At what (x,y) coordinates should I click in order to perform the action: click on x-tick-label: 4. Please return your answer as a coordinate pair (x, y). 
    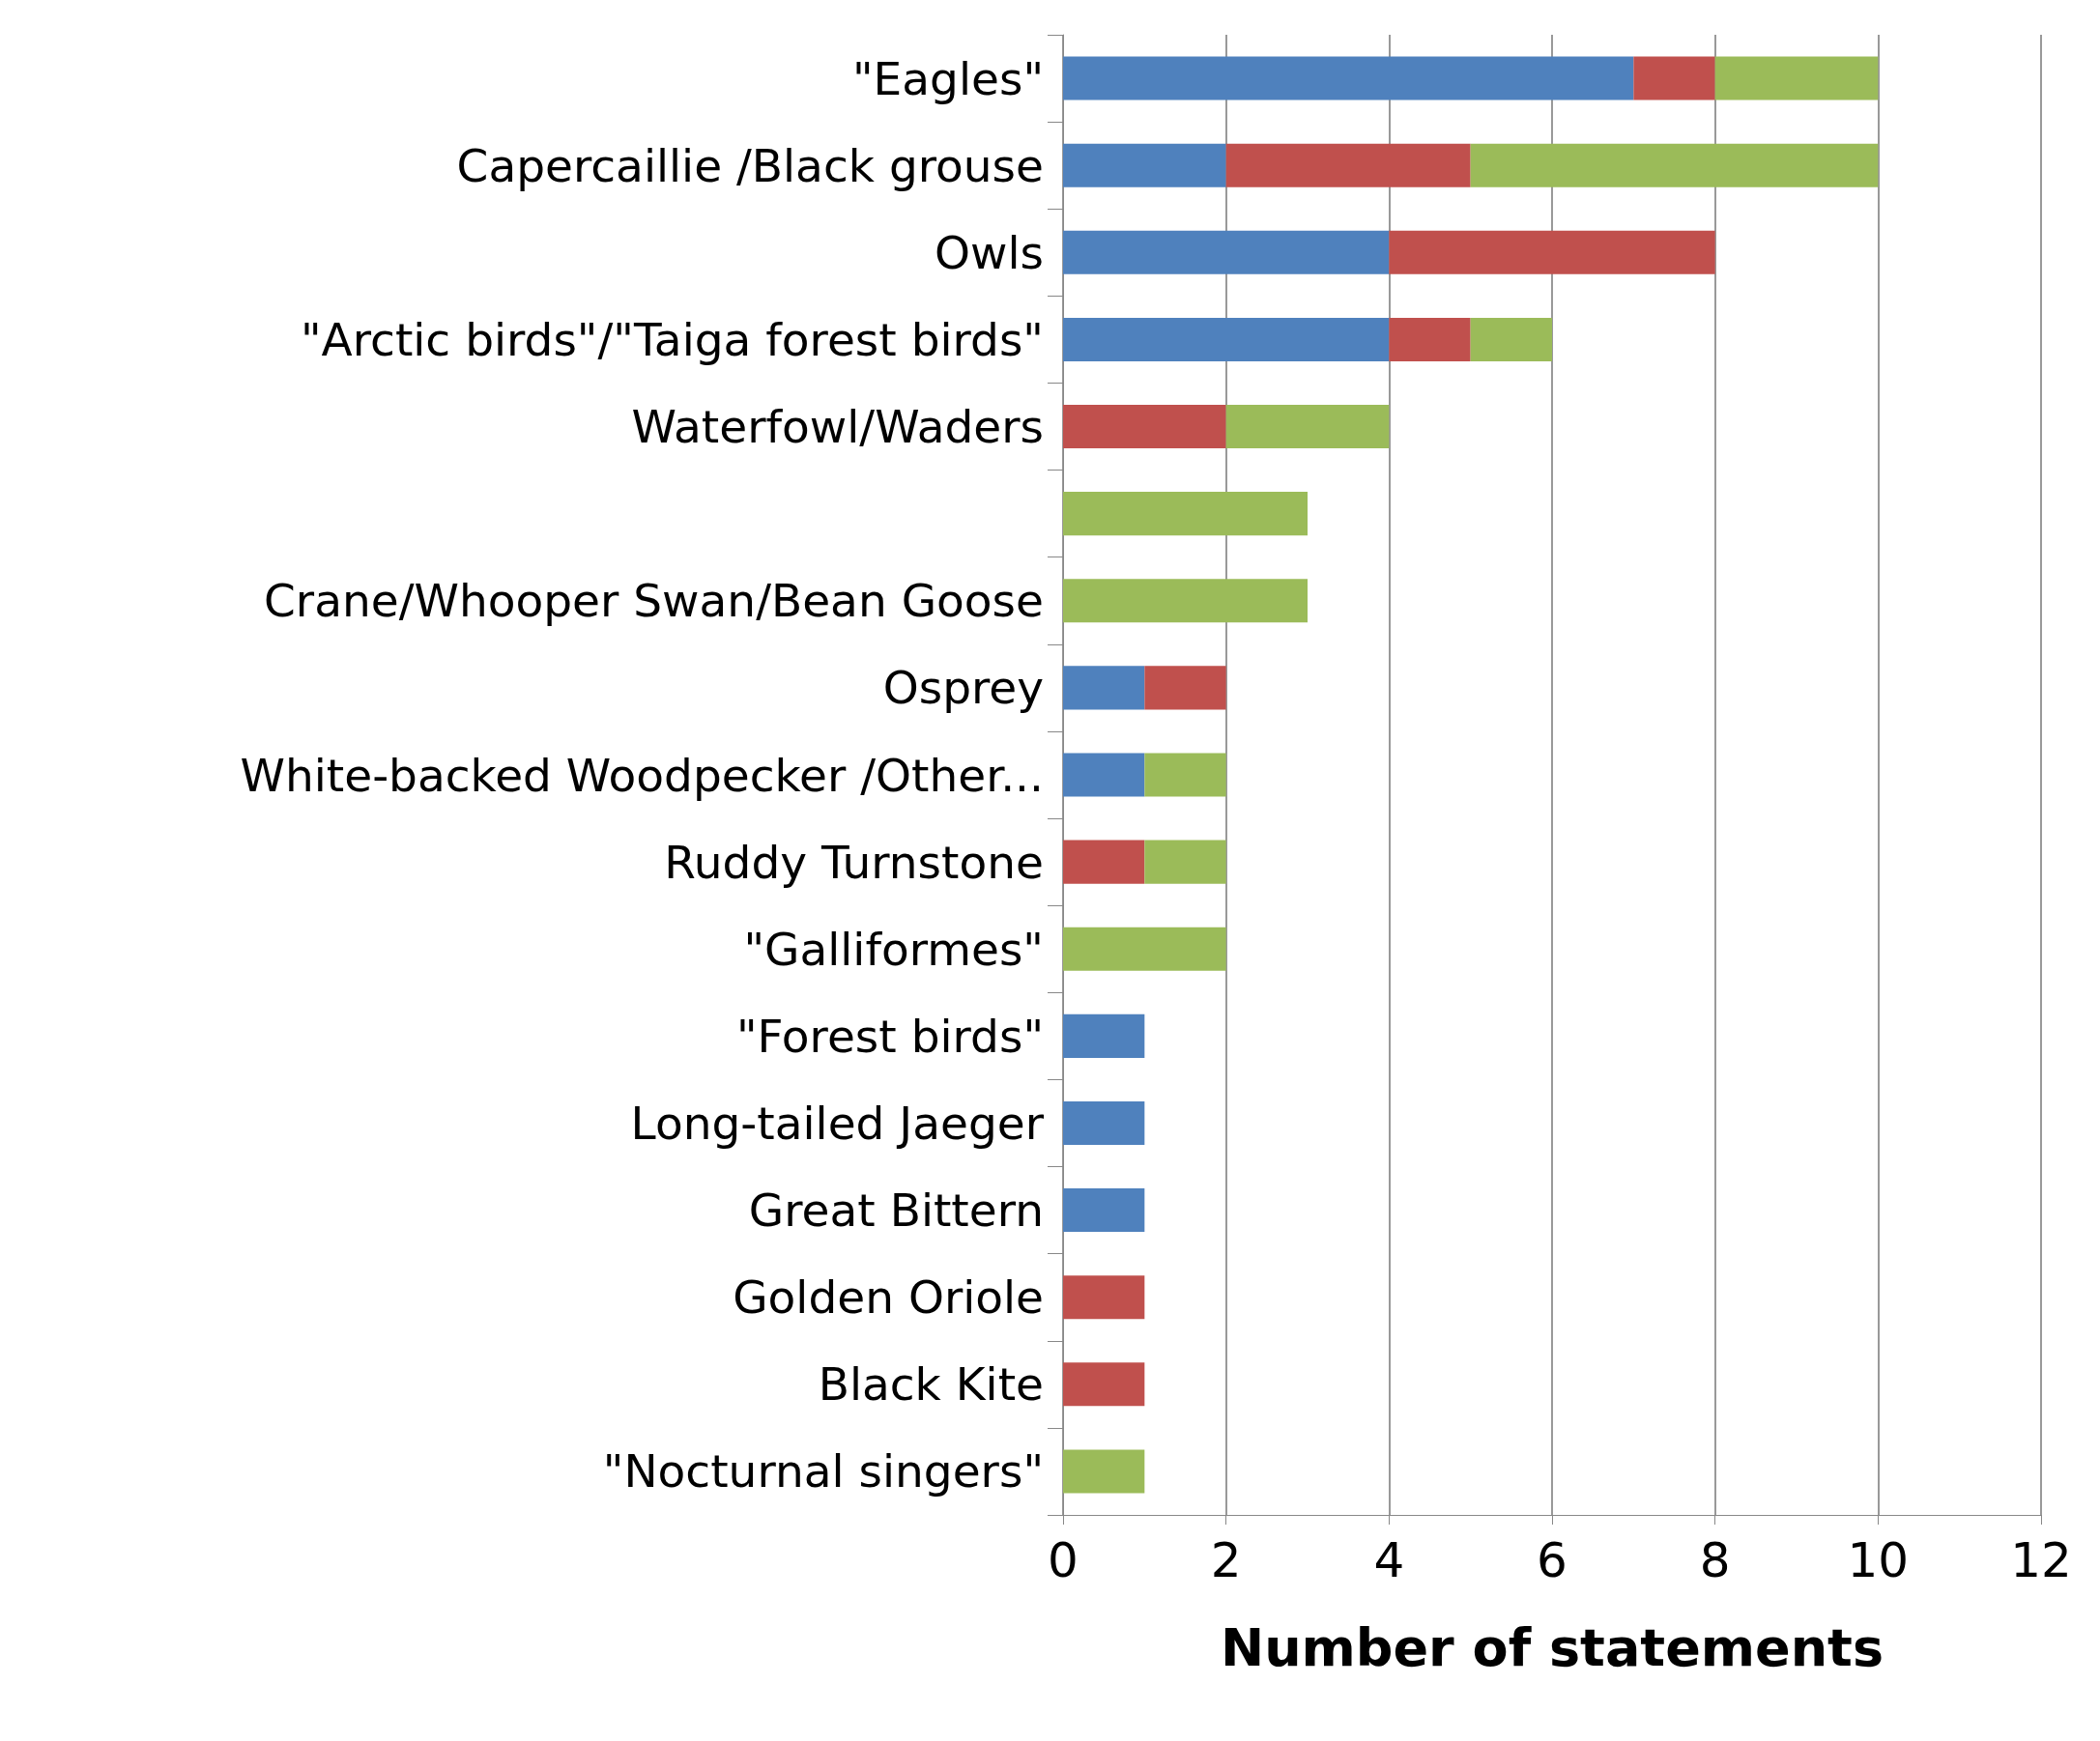
    Looking at the image, I should click on (1389, 1560).